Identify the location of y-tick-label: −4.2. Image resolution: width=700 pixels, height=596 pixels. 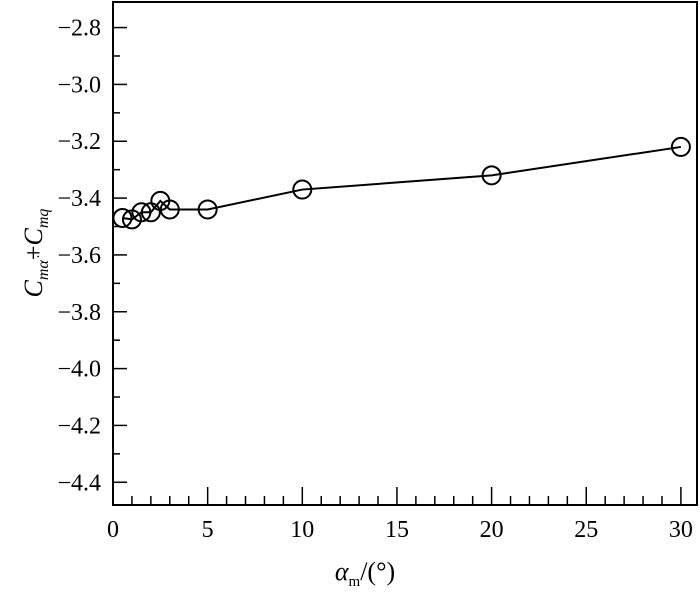
(79, 426).